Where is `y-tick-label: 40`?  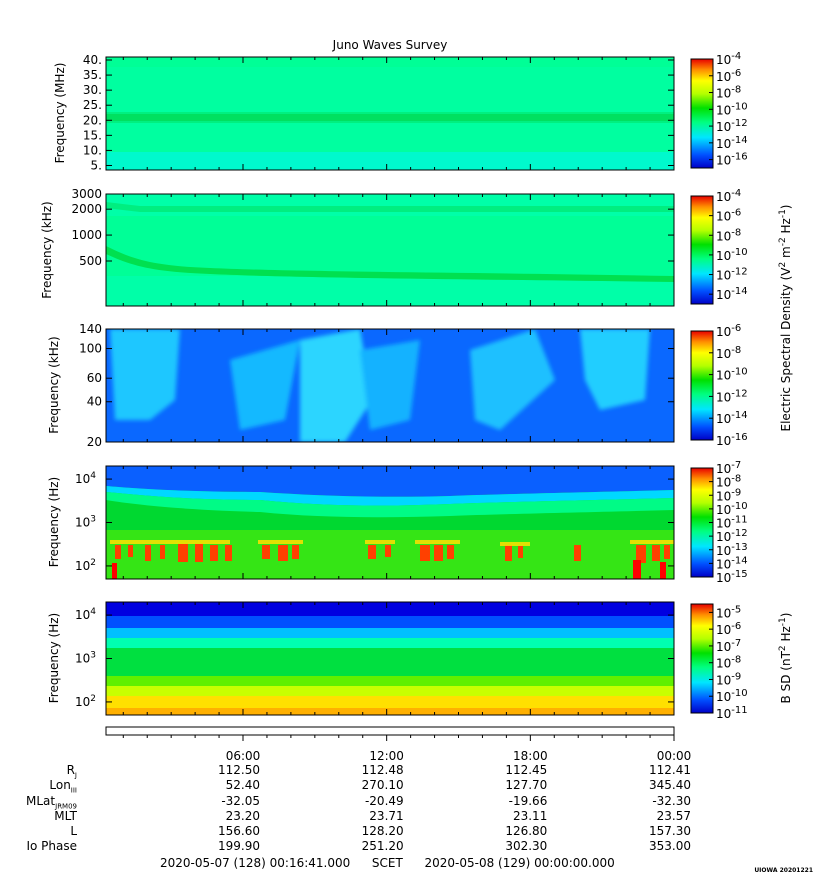 y-tick-label: 40 is located at coordinates (94, 402).